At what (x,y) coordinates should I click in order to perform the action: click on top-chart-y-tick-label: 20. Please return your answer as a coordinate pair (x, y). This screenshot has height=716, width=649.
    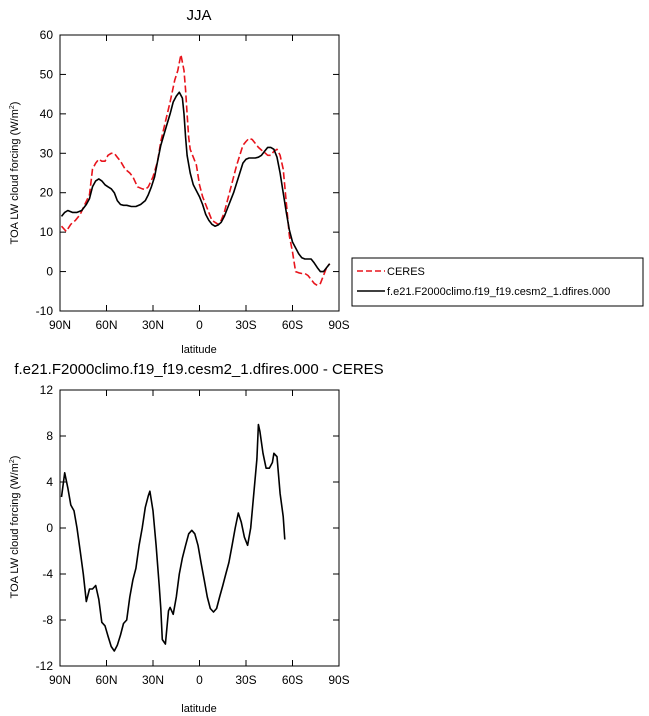
    Looking at the image, I should click on (47, 193).